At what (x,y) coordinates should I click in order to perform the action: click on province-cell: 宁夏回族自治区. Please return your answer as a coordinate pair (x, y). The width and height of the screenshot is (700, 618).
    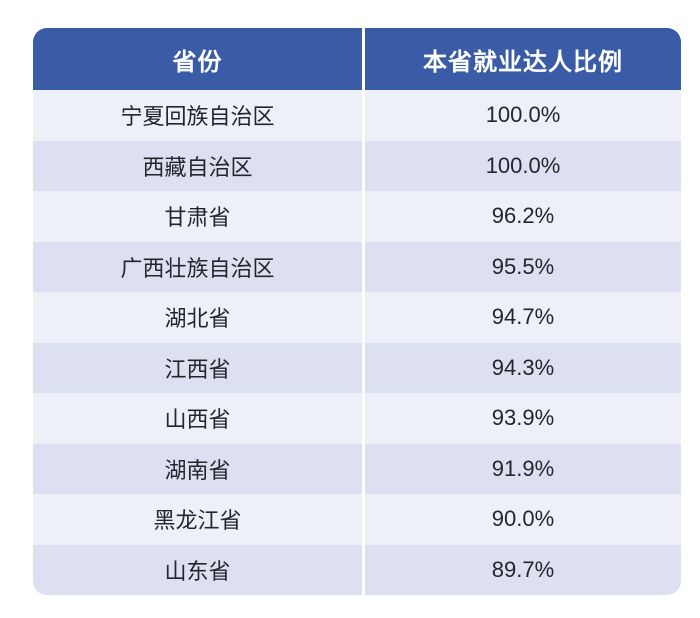
    Looking at the image, I should click on (199, 115).